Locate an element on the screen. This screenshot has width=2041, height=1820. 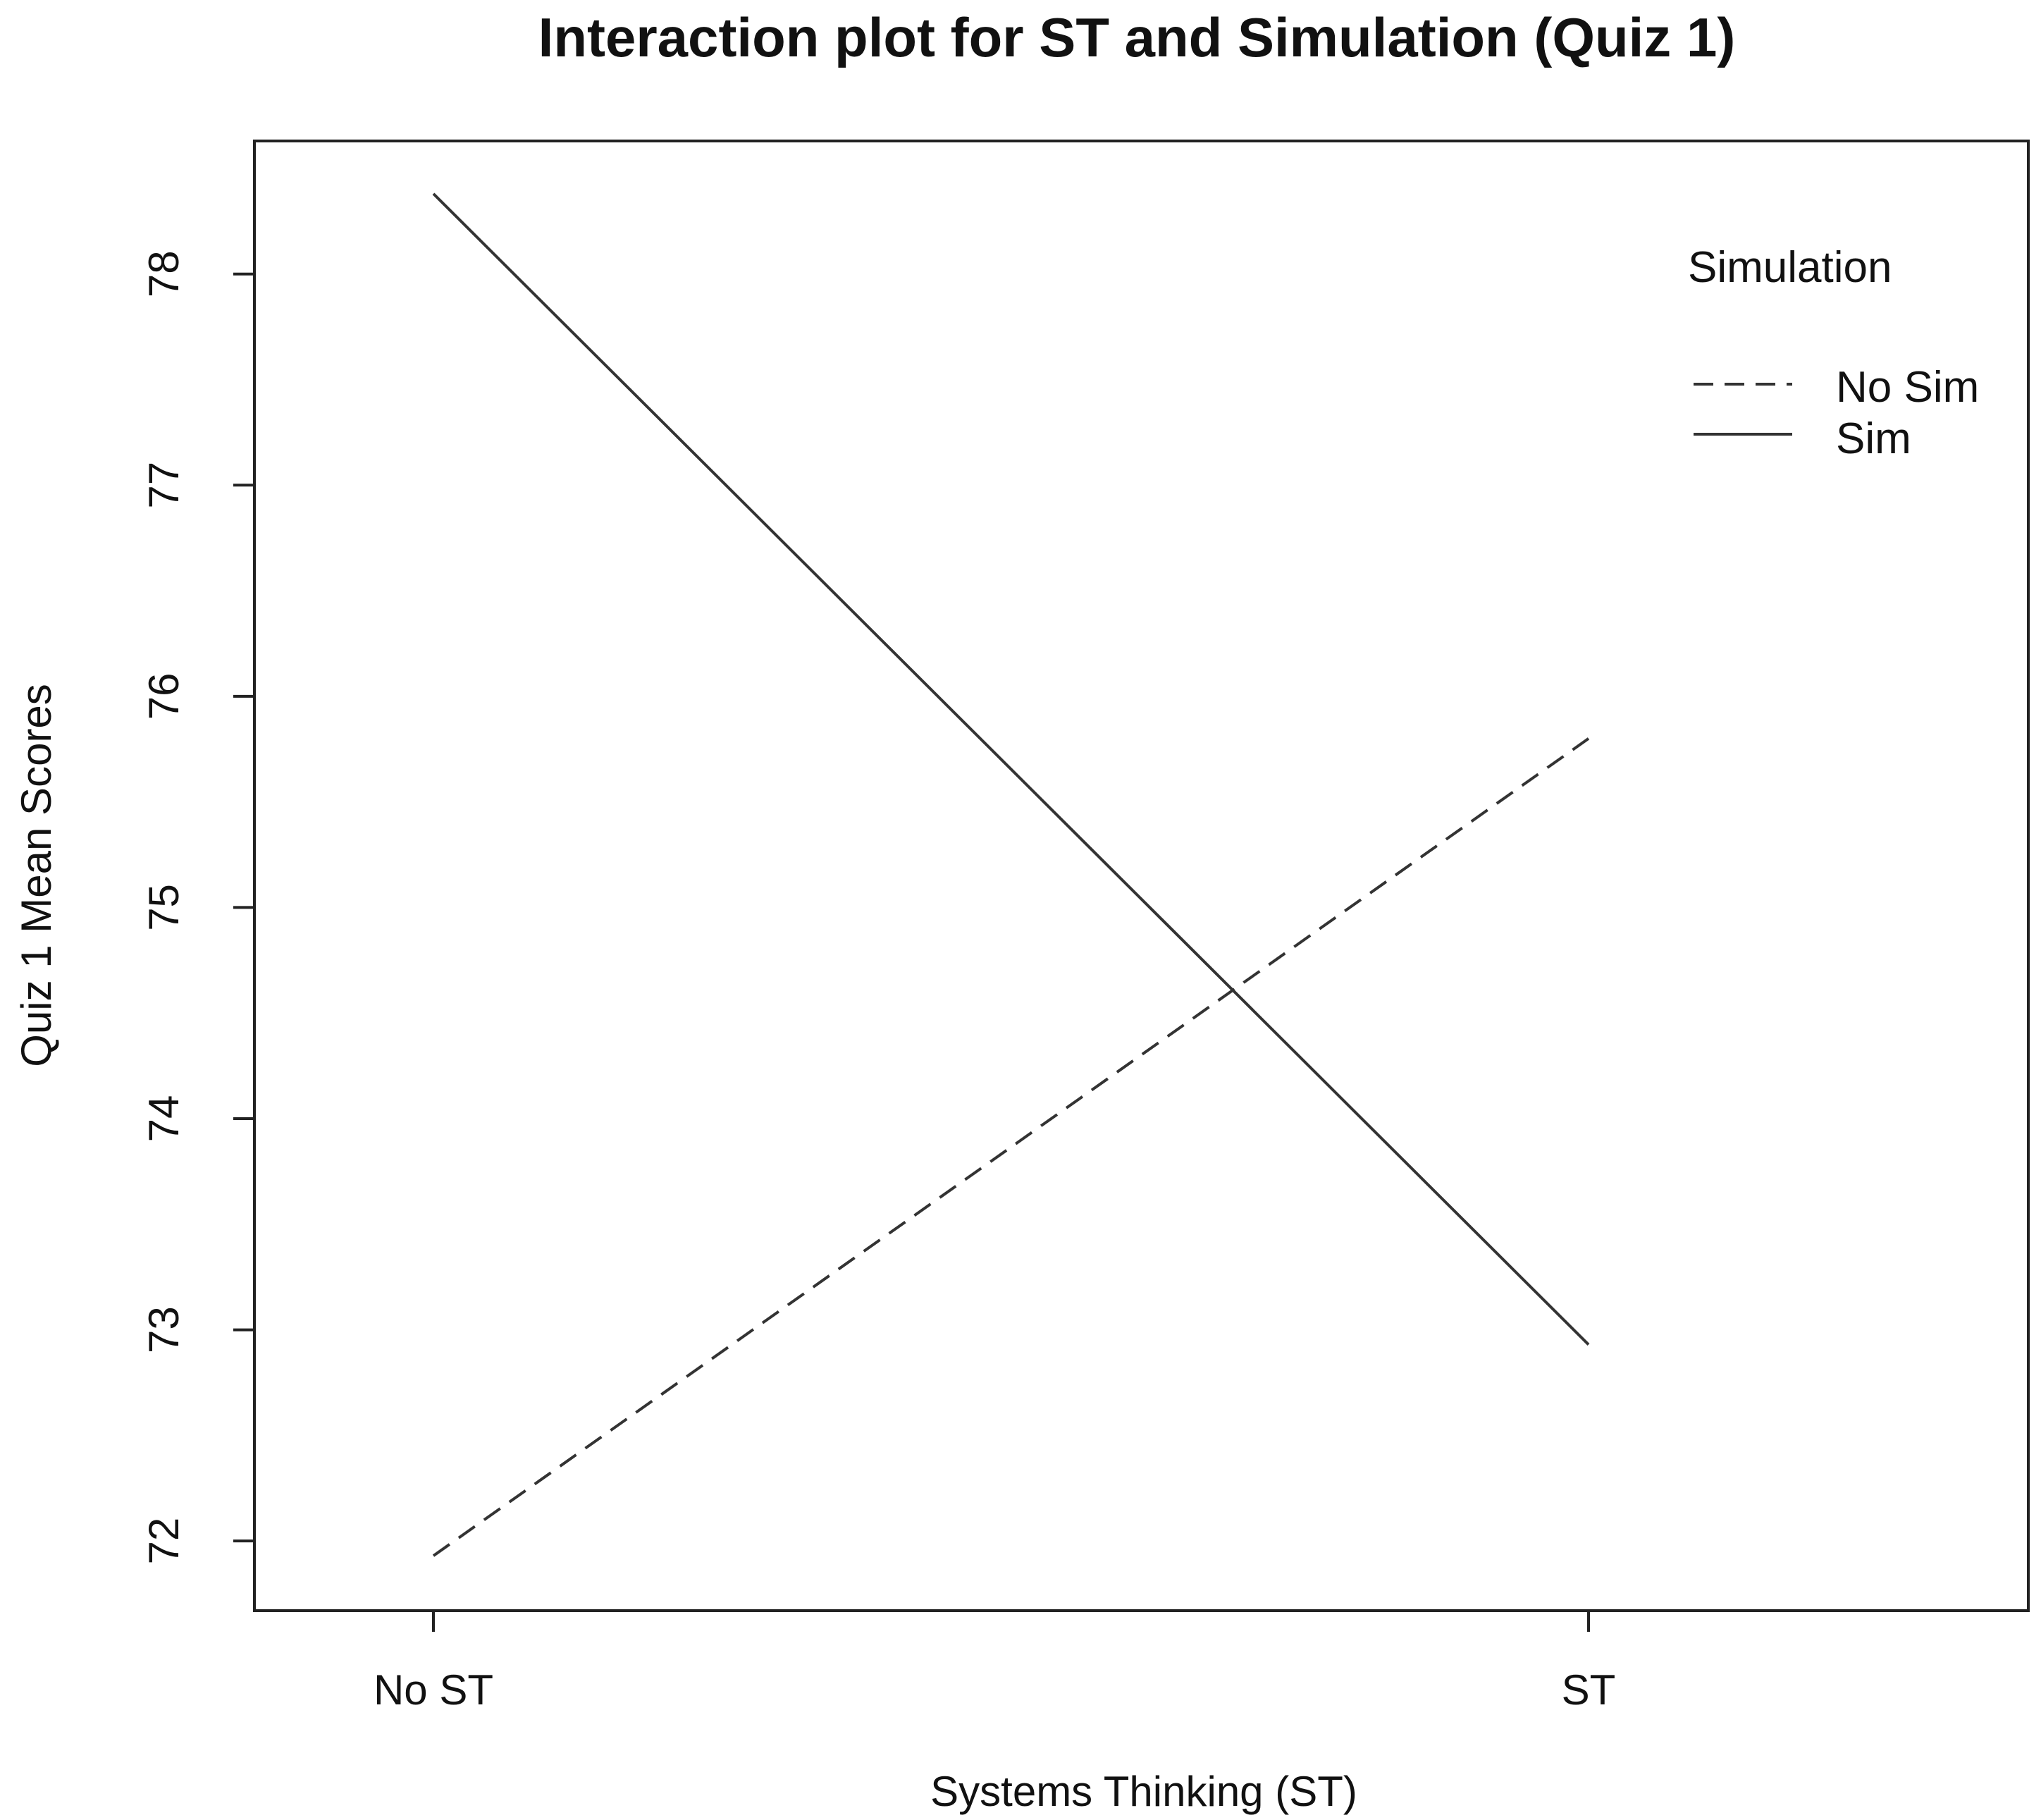
x-tick-label-0: No ST is located at coordinates (433, 1690).